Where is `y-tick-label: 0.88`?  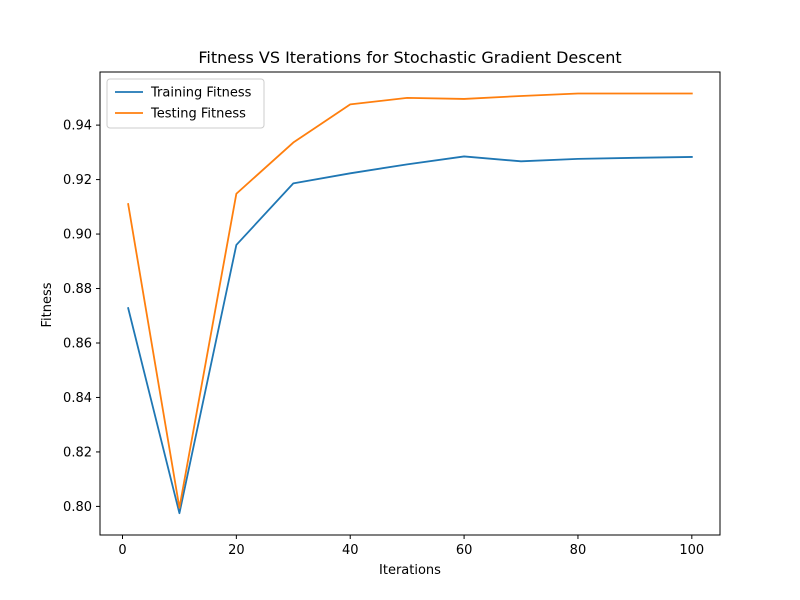 y-tick-label: 0.88 is located at coordinates (77, 289).